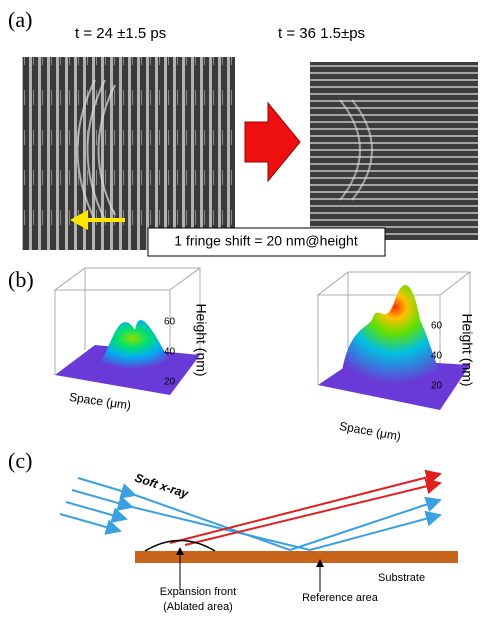  Describe the element at coordinates (21, 279) in the screenshot. I see `panel-label: (b)` at that location.